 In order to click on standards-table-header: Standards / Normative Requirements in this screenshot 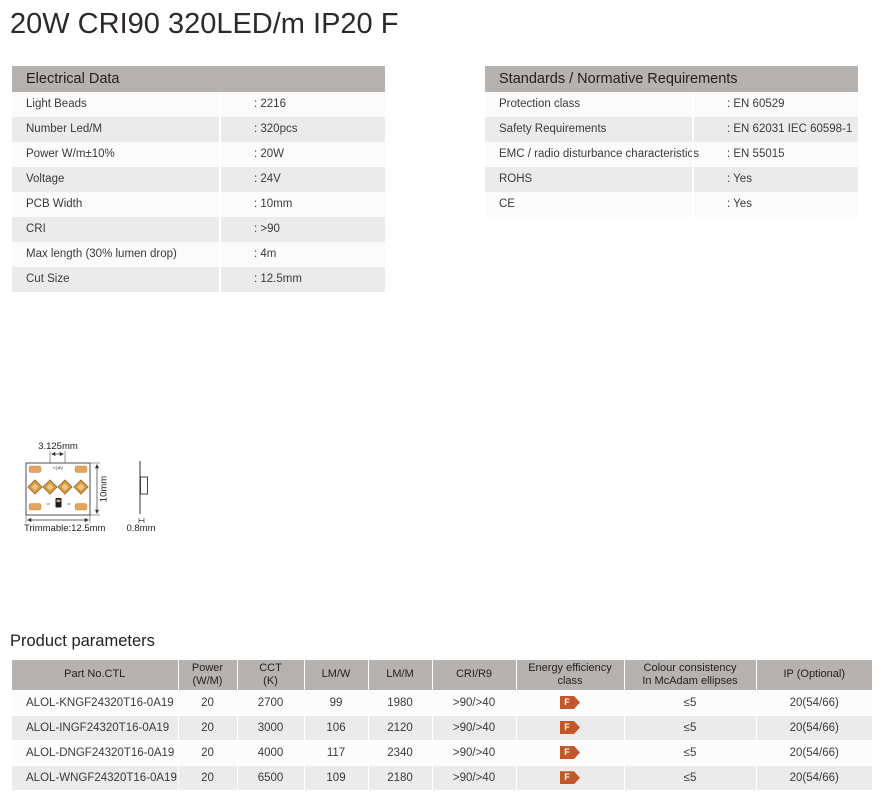, I will do `click(671, 79)`.